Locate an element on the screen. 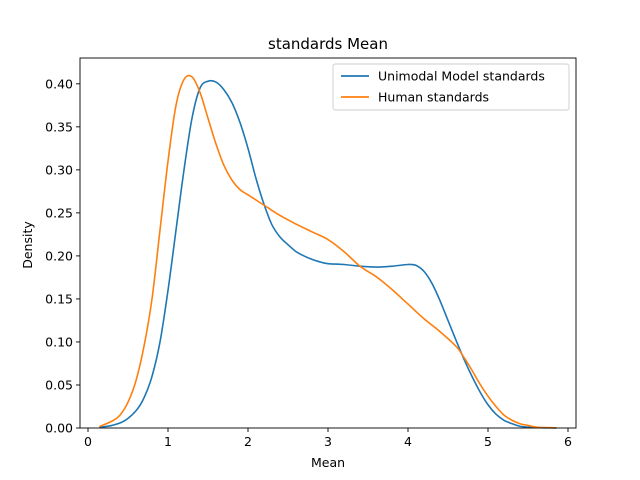  x-tick-label: 0 is located at coordinates (88, 441).